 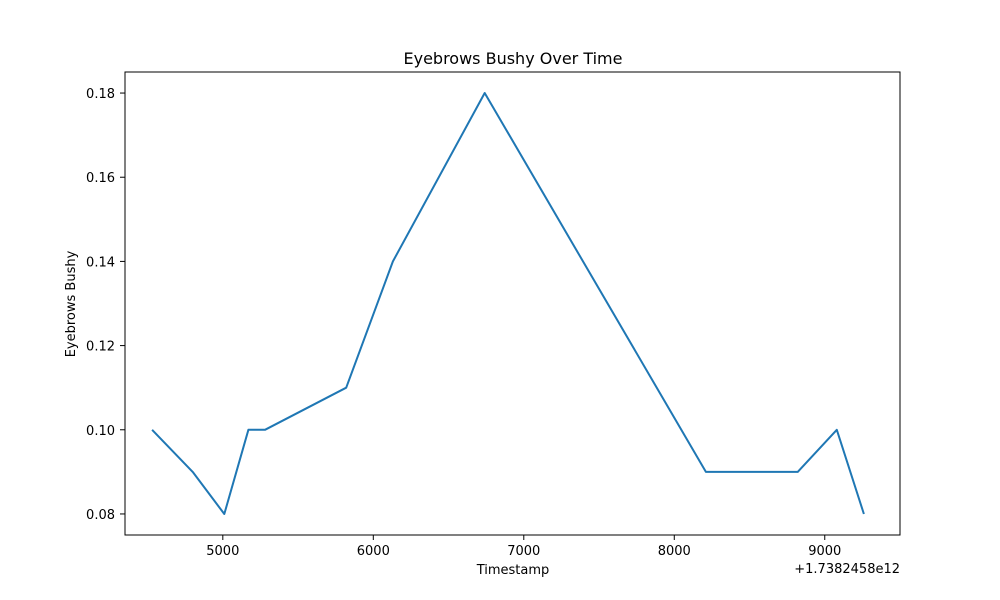 I want to click on x-tick-label: 5000, so click(x=222, y=551).